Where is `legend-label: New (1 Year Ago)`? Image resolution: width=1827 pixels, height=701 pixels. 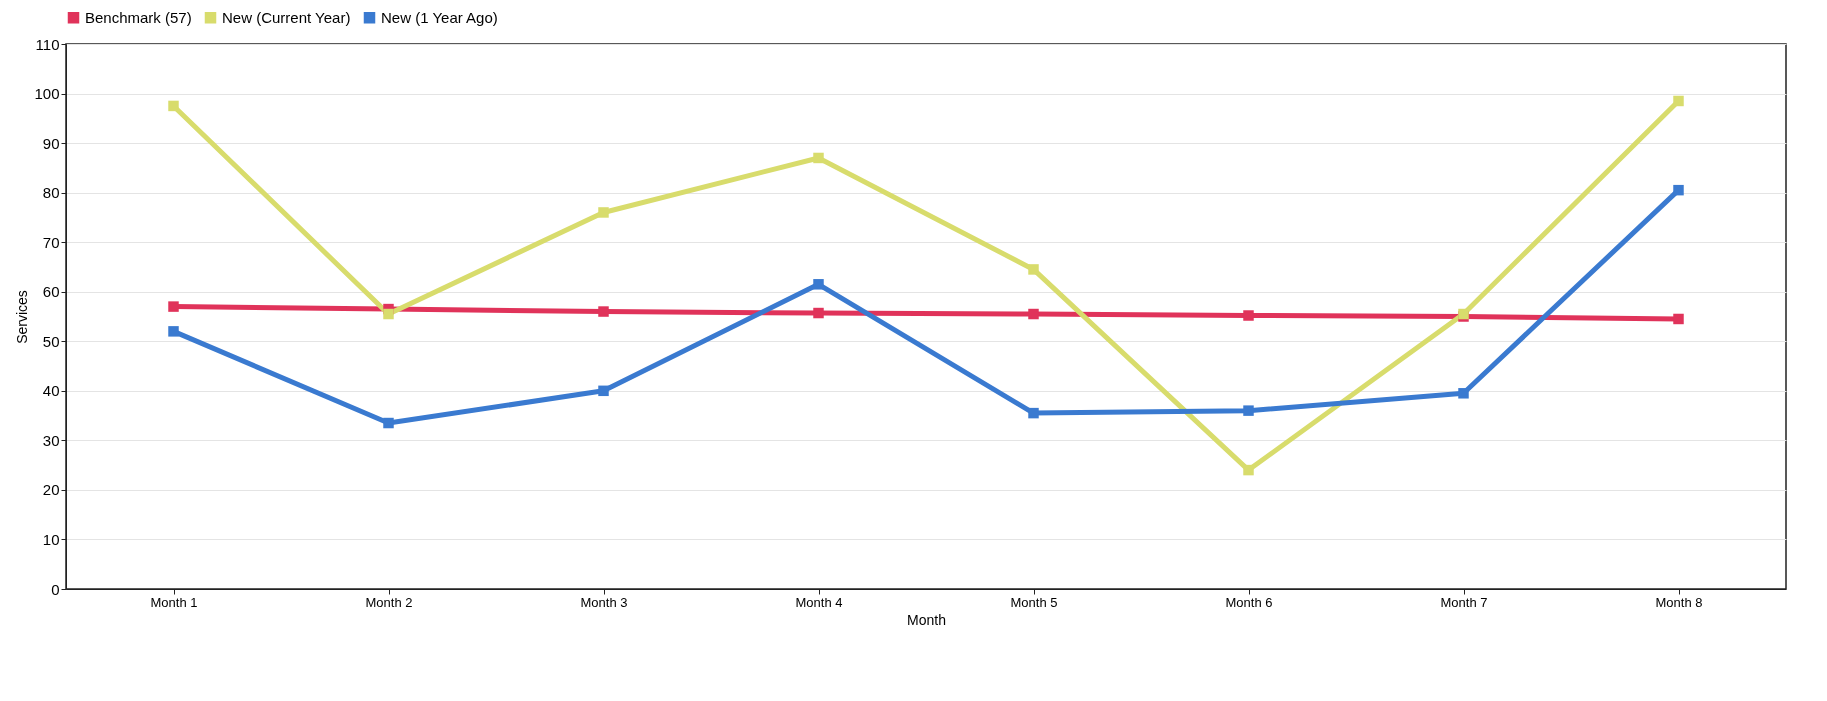 legend-label: New (1 Year Ago) is located at coordinates (439, 17).